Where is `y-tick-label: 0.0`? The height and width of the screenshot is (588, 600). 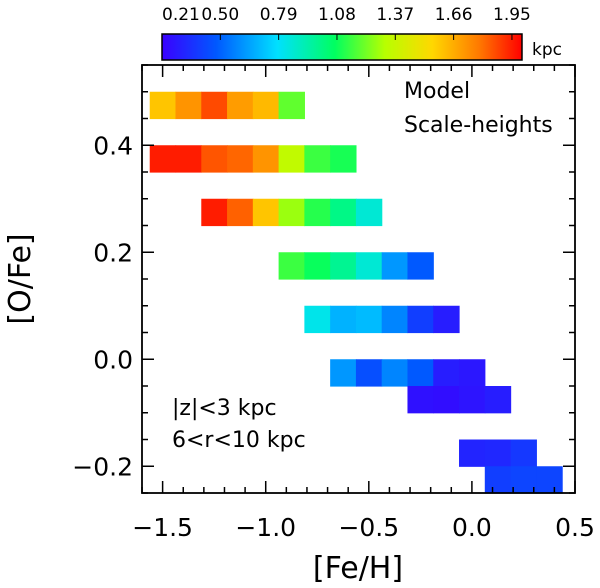
y-tick-label: 0.0 is located at coordinates (113, 359).